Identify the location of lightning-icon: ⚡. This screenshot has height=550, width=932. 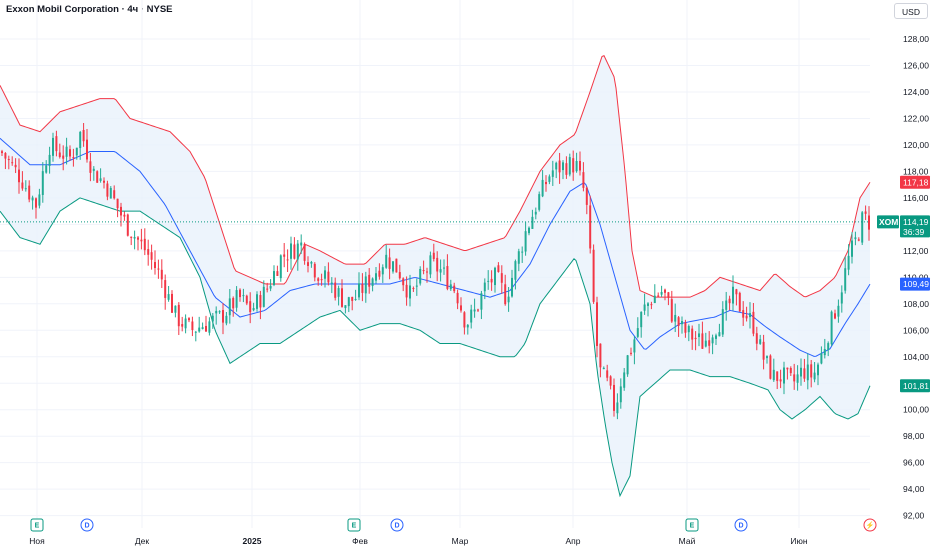
(870, 525).